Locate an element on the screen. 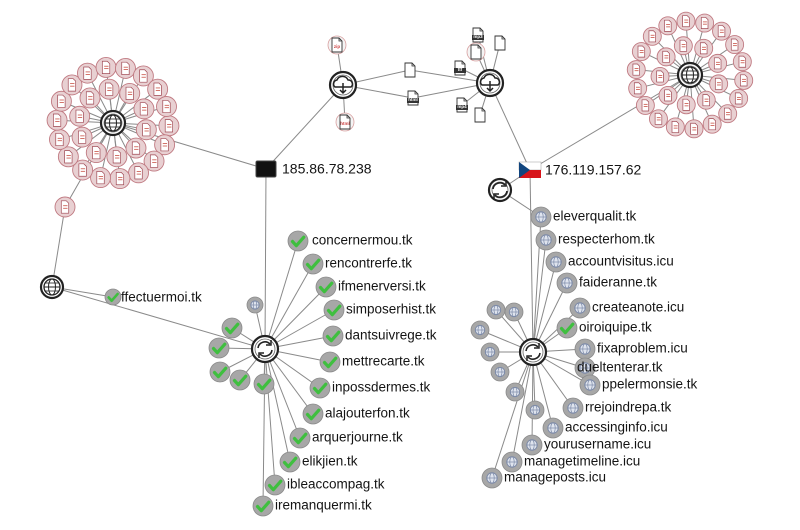  file-type-icon: zip is located at coordinates (337, 45).